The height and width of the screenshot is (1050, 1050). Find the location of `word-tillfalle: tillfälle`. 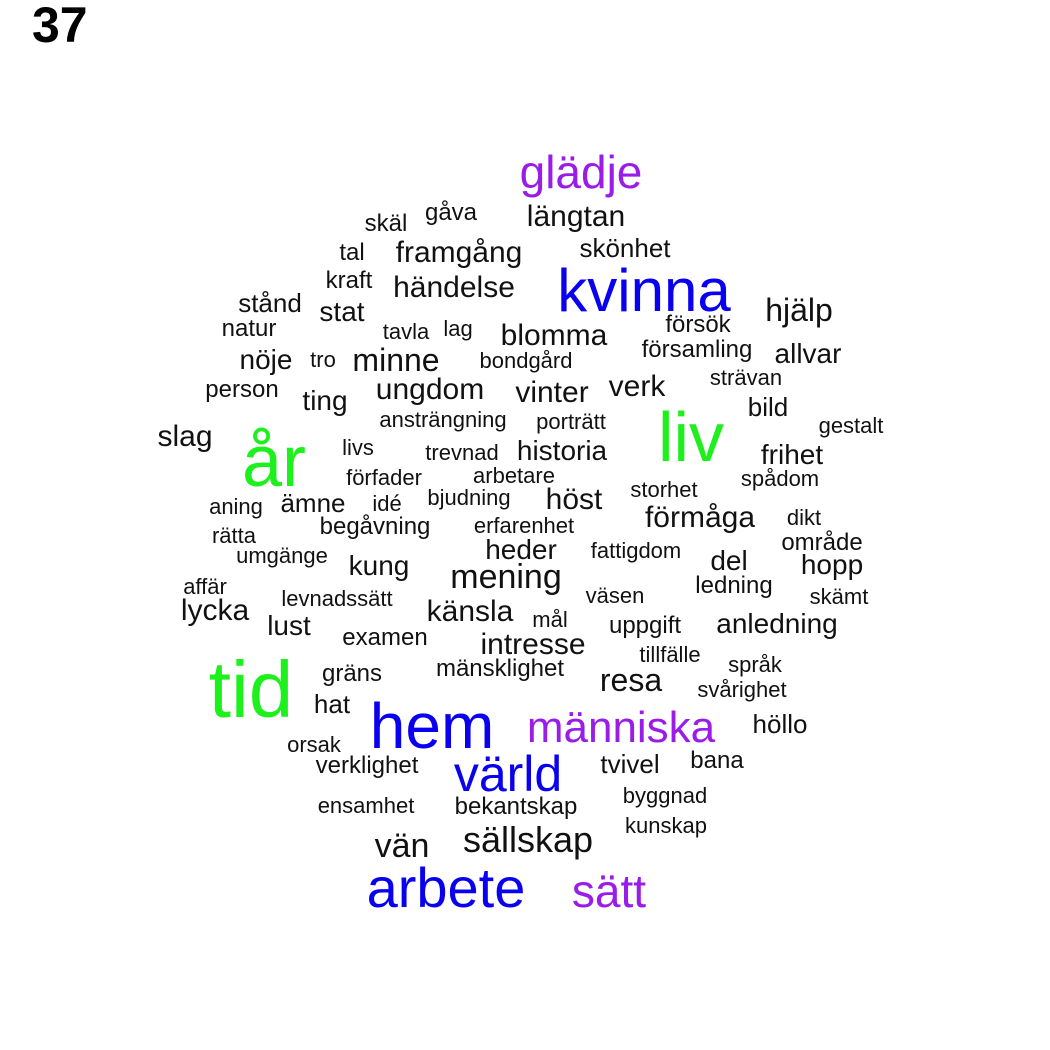

word-tillfalle: tillfälle is located at coordinates (670, 654).